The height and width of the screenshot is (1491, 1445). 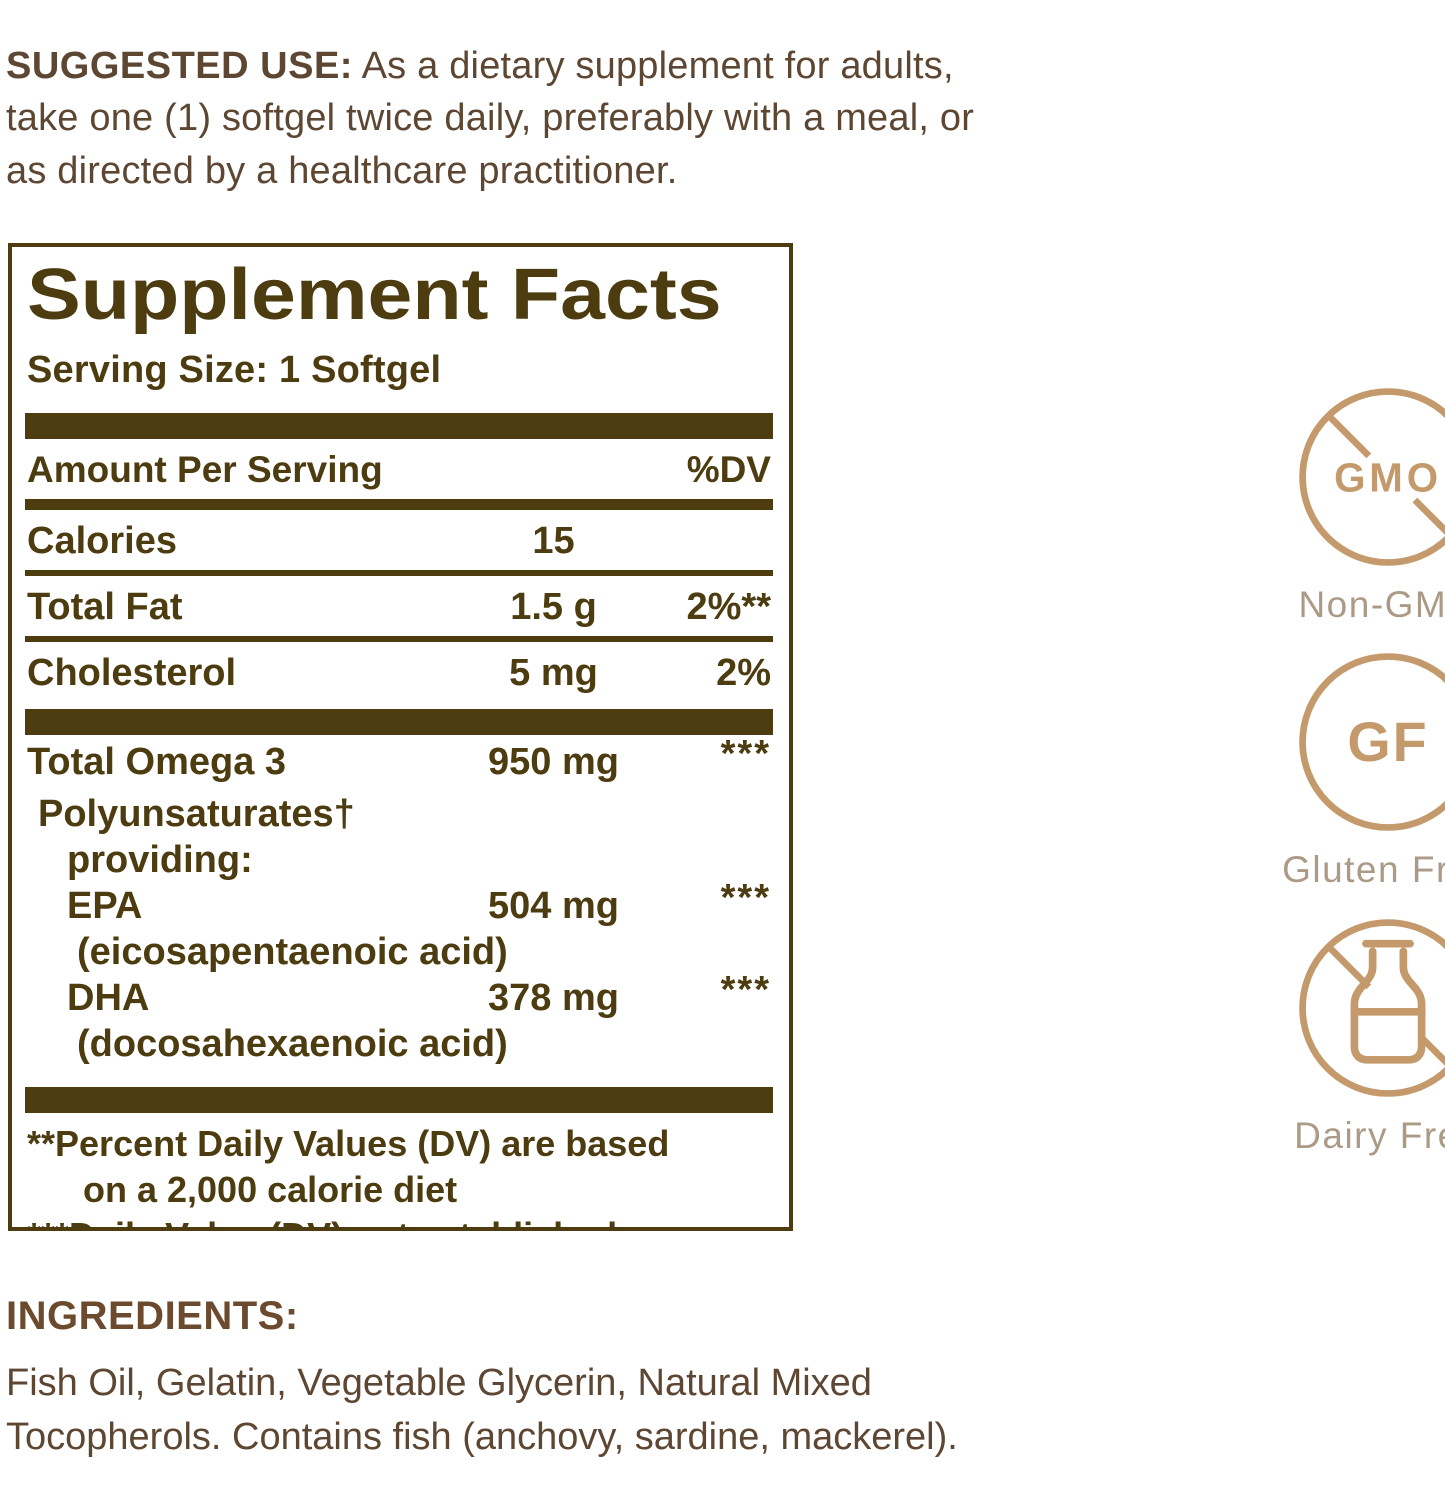 I want to click on nutrient-name-continued: Polyunsaturates†, so click(x=196, y=814).